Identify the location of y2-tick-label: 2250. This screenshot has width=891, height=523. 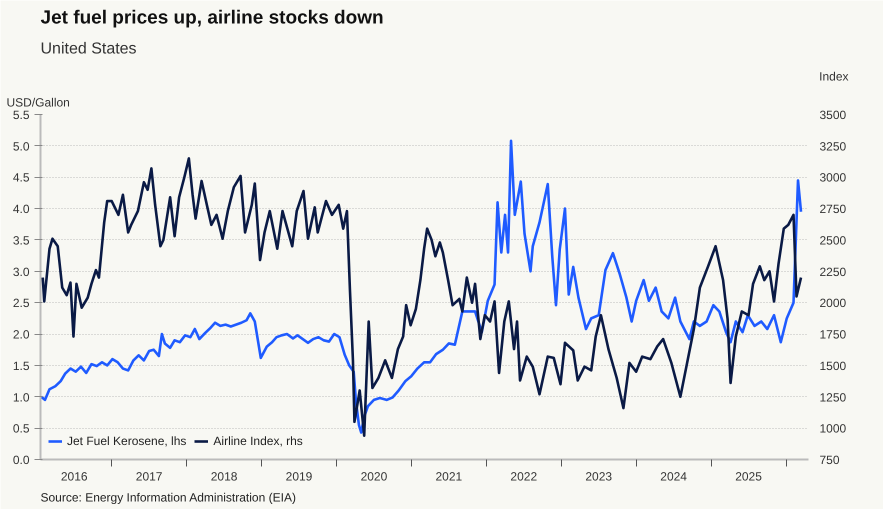
(833, 271).